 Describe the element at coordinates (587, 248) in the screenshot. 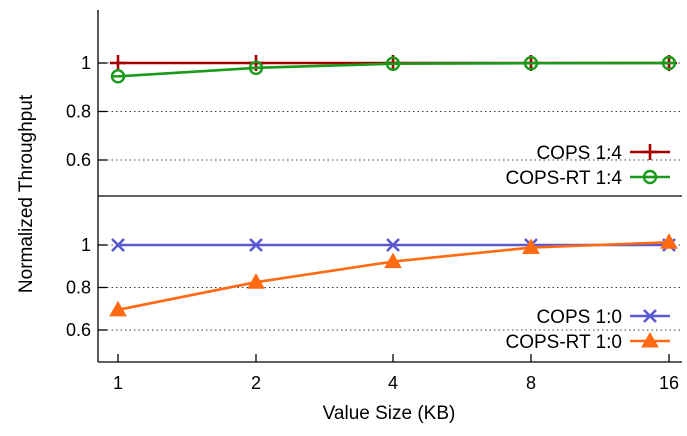

I see `legend-layer: COPS 1:4 COPS-RT 1:4 COPS 1:0 COPS-RT 1:0` at that location.